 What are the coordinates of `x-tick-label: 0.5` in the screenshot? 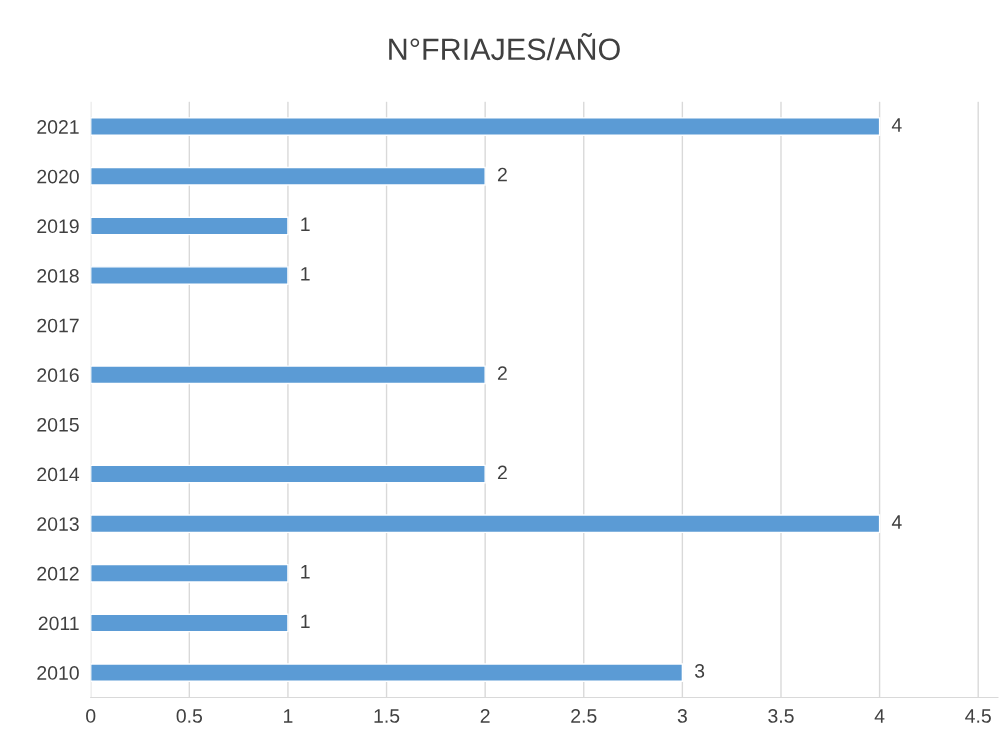 It's located at (189, 716).